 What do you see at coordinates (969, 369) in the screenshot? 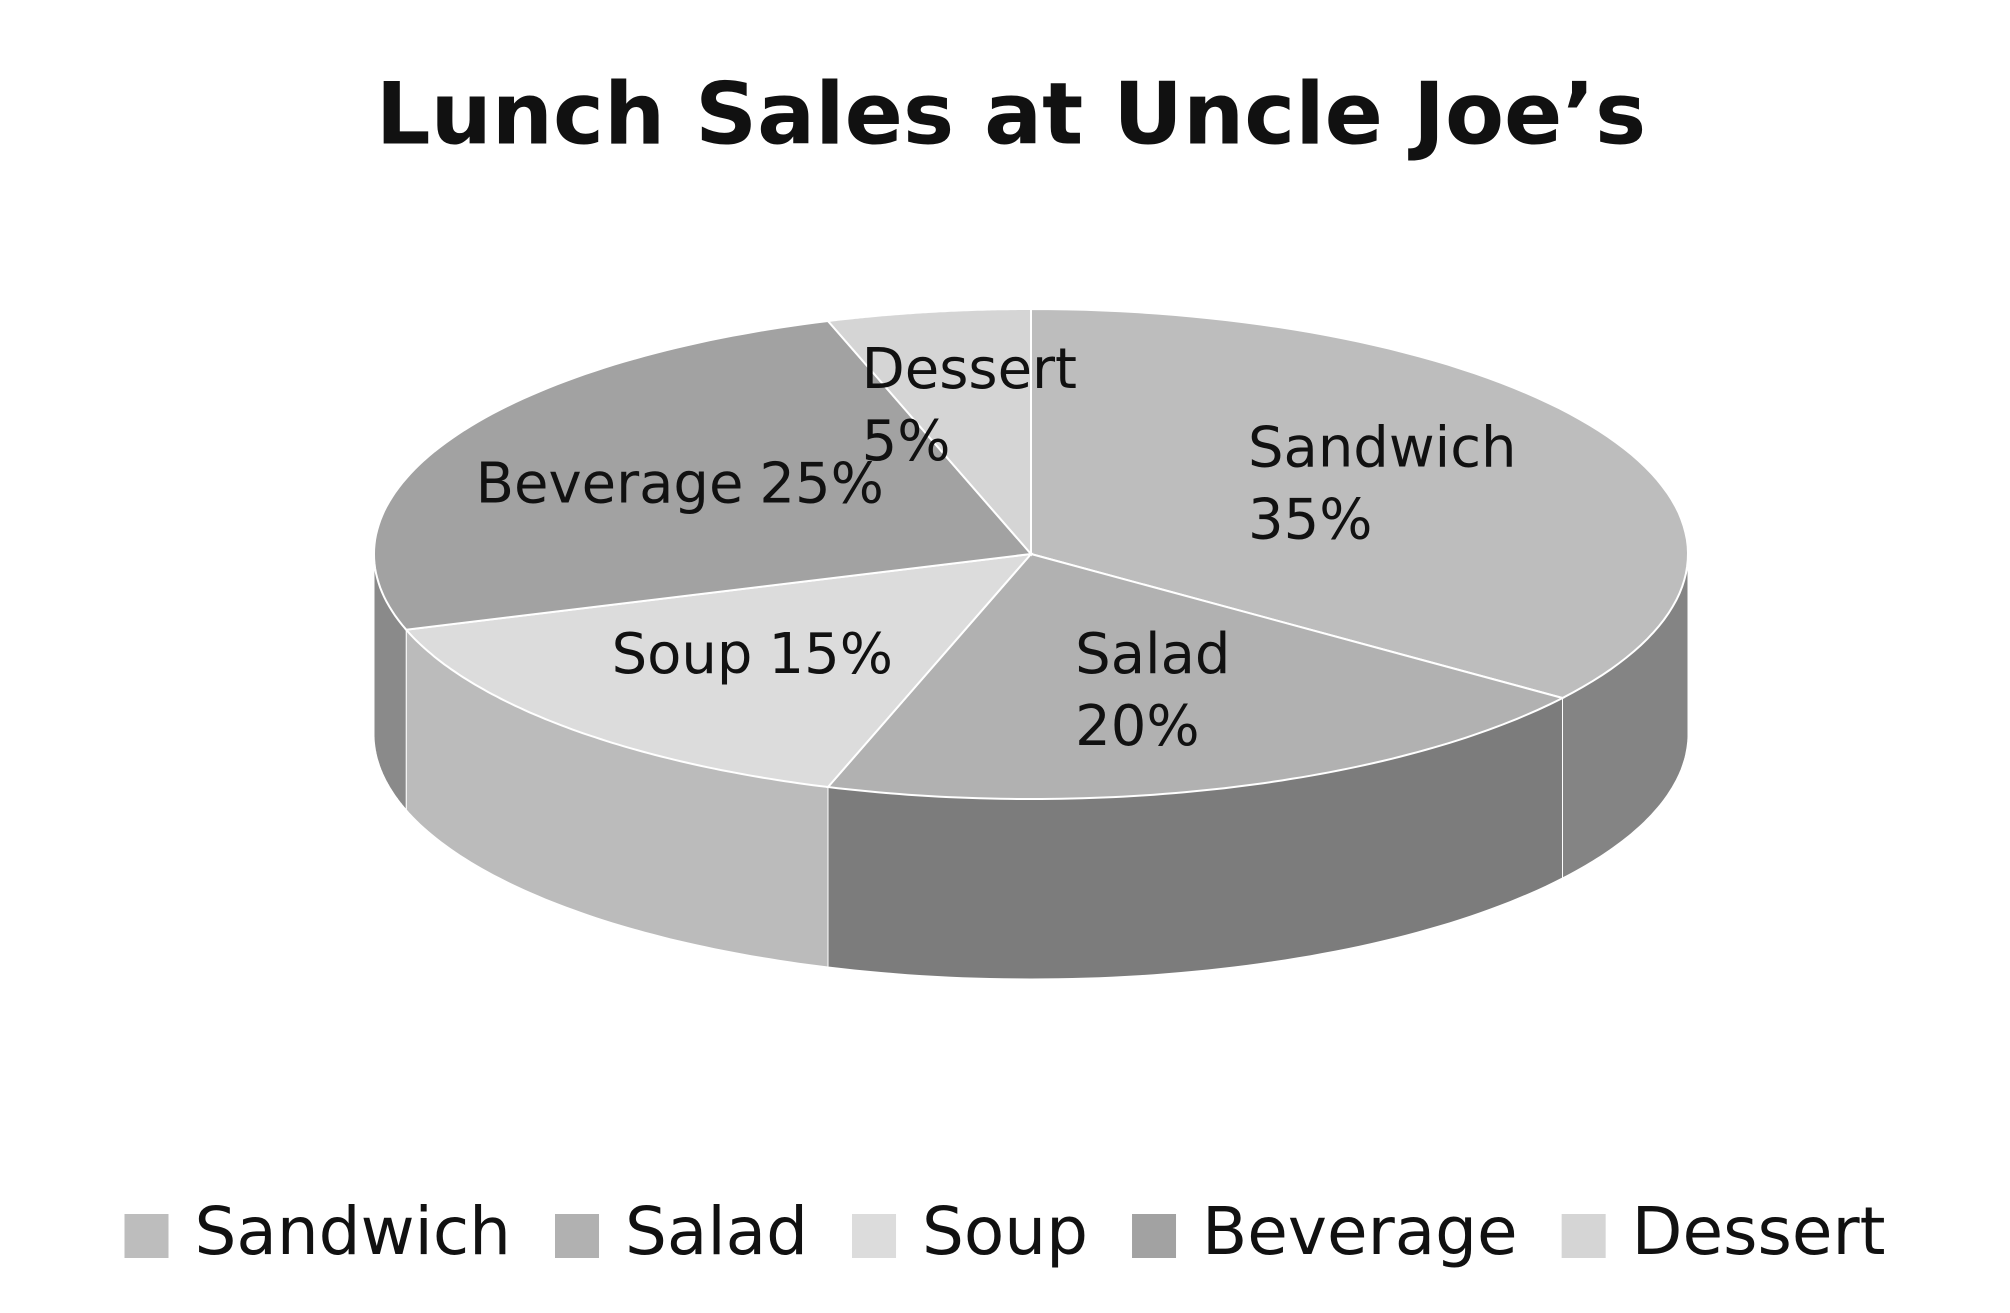
I see `label-category: Dessert` at bounding box center [969, 369].